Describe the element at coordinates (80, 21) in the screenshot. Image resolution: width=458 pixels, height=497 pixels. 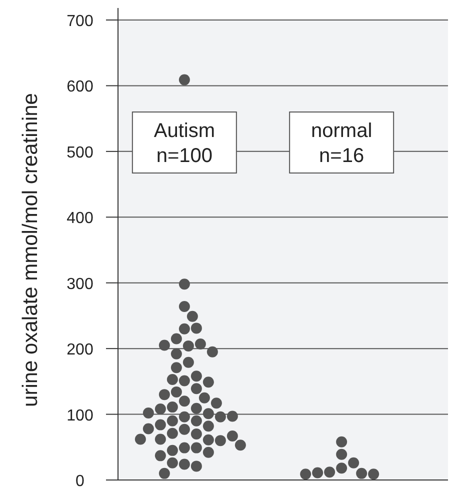
I see `y-tick-label: 700` at that location.